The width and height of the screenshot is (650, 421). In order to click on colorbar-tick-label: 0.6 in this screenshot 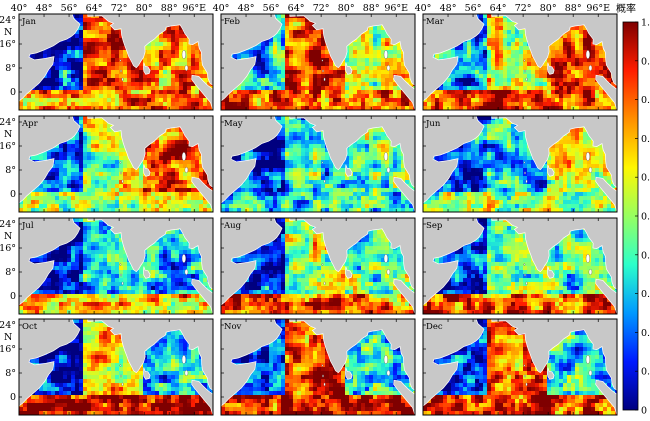, I will do `click(645, 178)`.